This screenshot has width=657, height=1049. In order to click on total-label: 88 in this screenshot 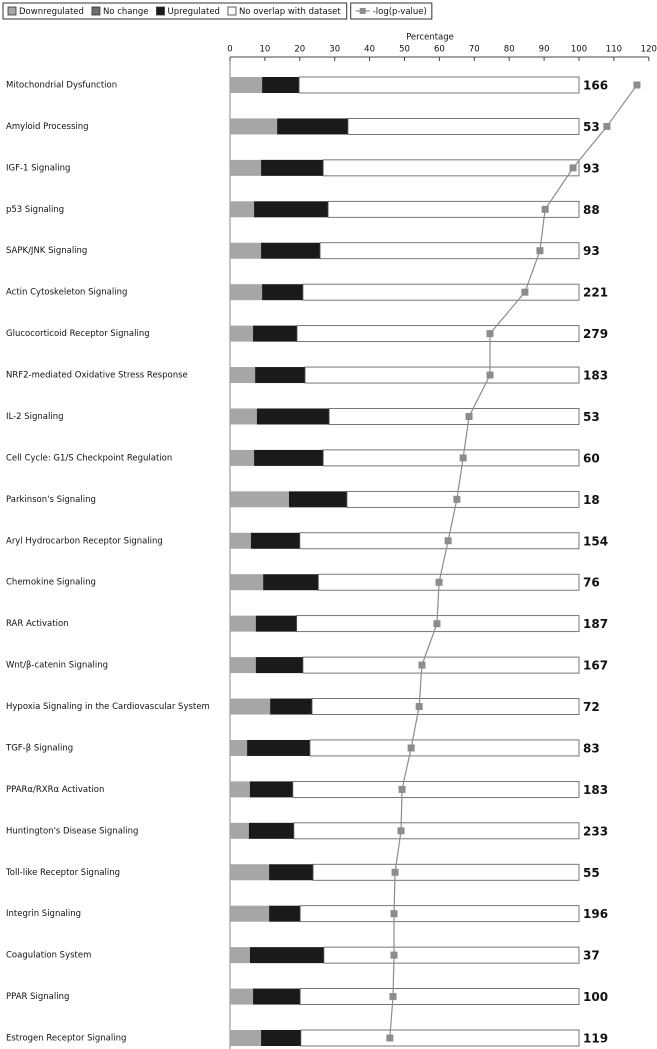, I will do `click(591, 210)`.